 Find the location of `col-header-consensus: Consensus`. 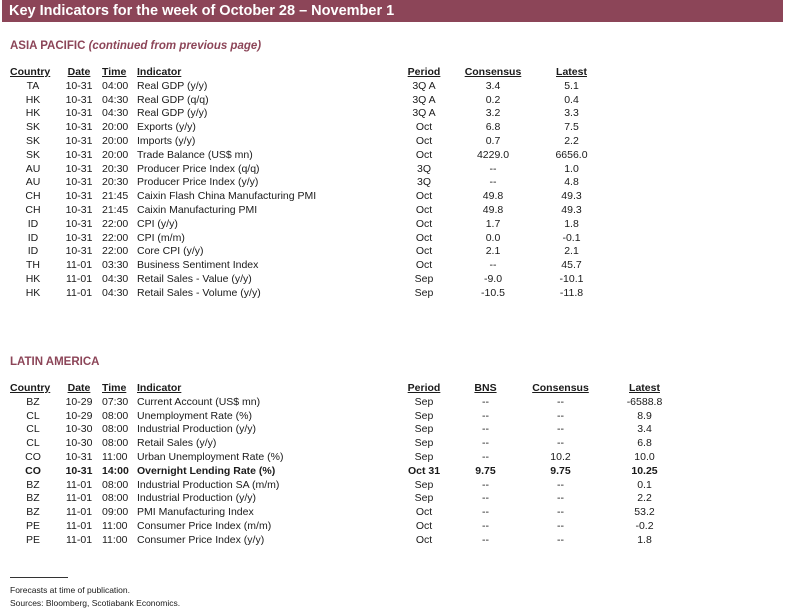

col-header-consensus: Consensus is located at coordinates (493, 72).